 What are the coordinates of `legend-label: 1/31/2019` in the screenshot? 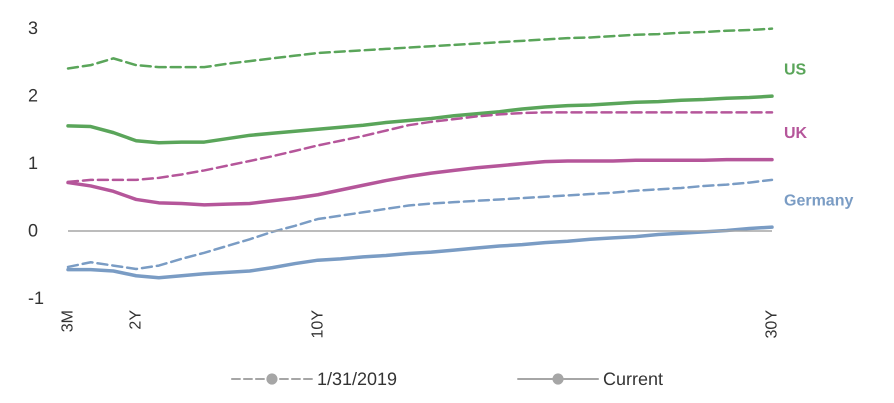 It's located at (357, 379).